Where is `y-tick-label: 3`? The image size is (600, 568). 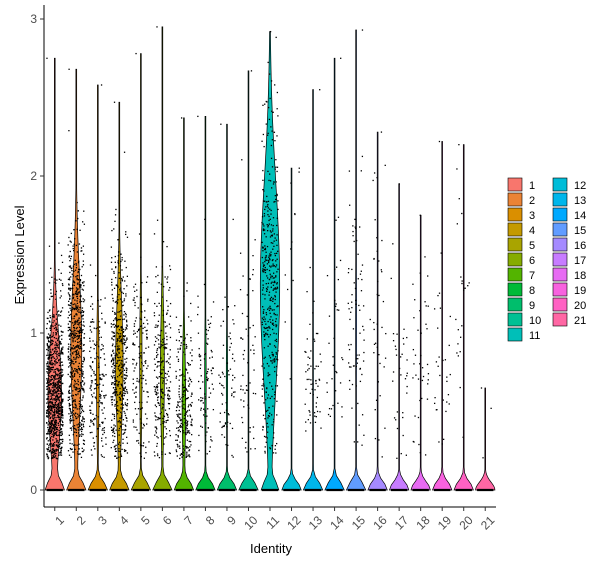
y-tick-label: 3 is located at coordinates (33, 19).